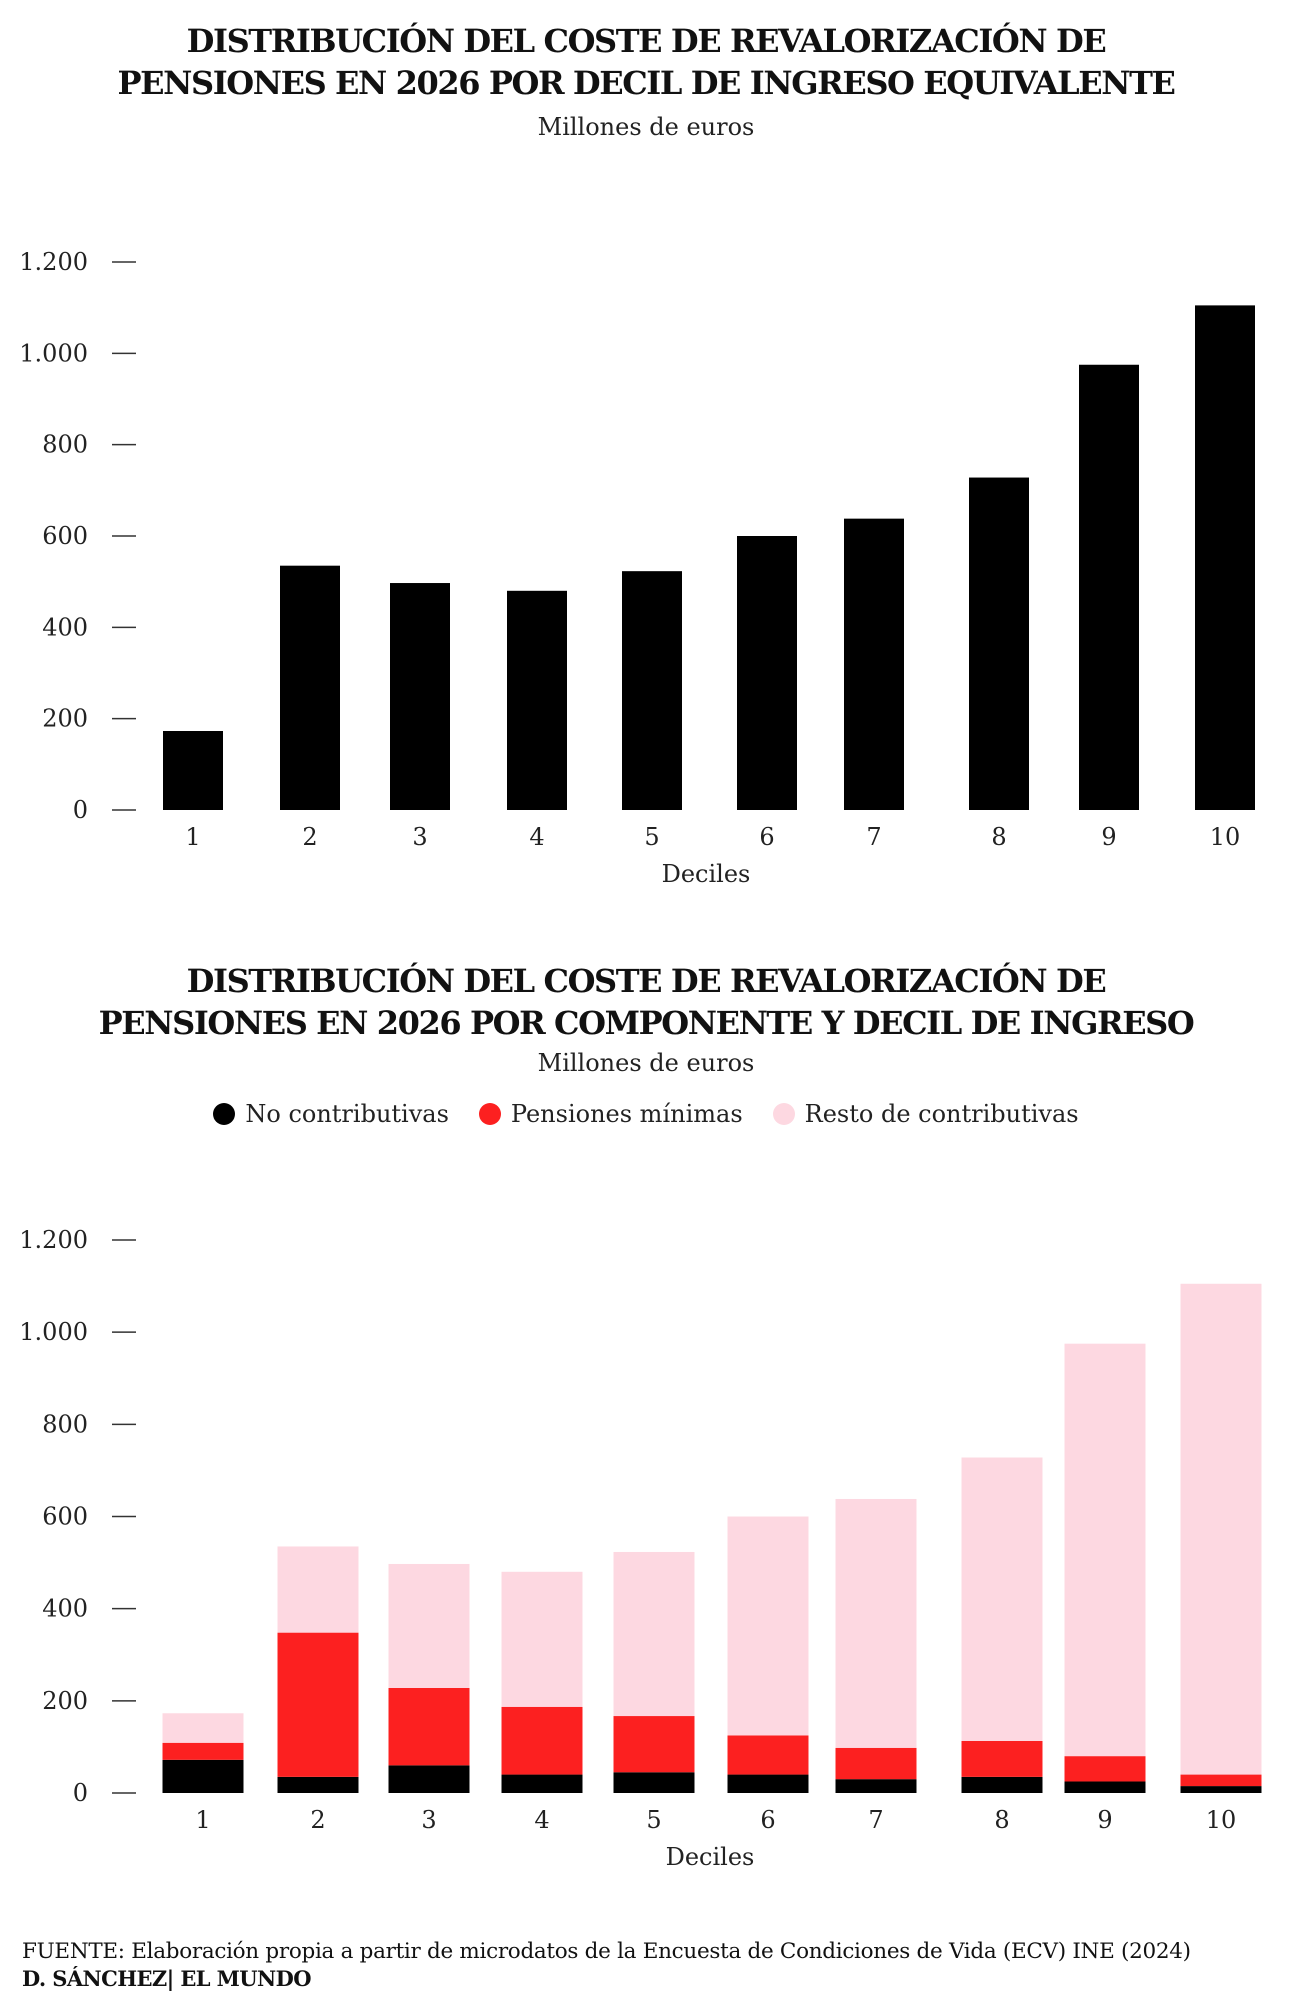  Describe the element at coordinates (53, 1240) in the screenshot. I see `chart2-ytick-label: 1.200` at that location.